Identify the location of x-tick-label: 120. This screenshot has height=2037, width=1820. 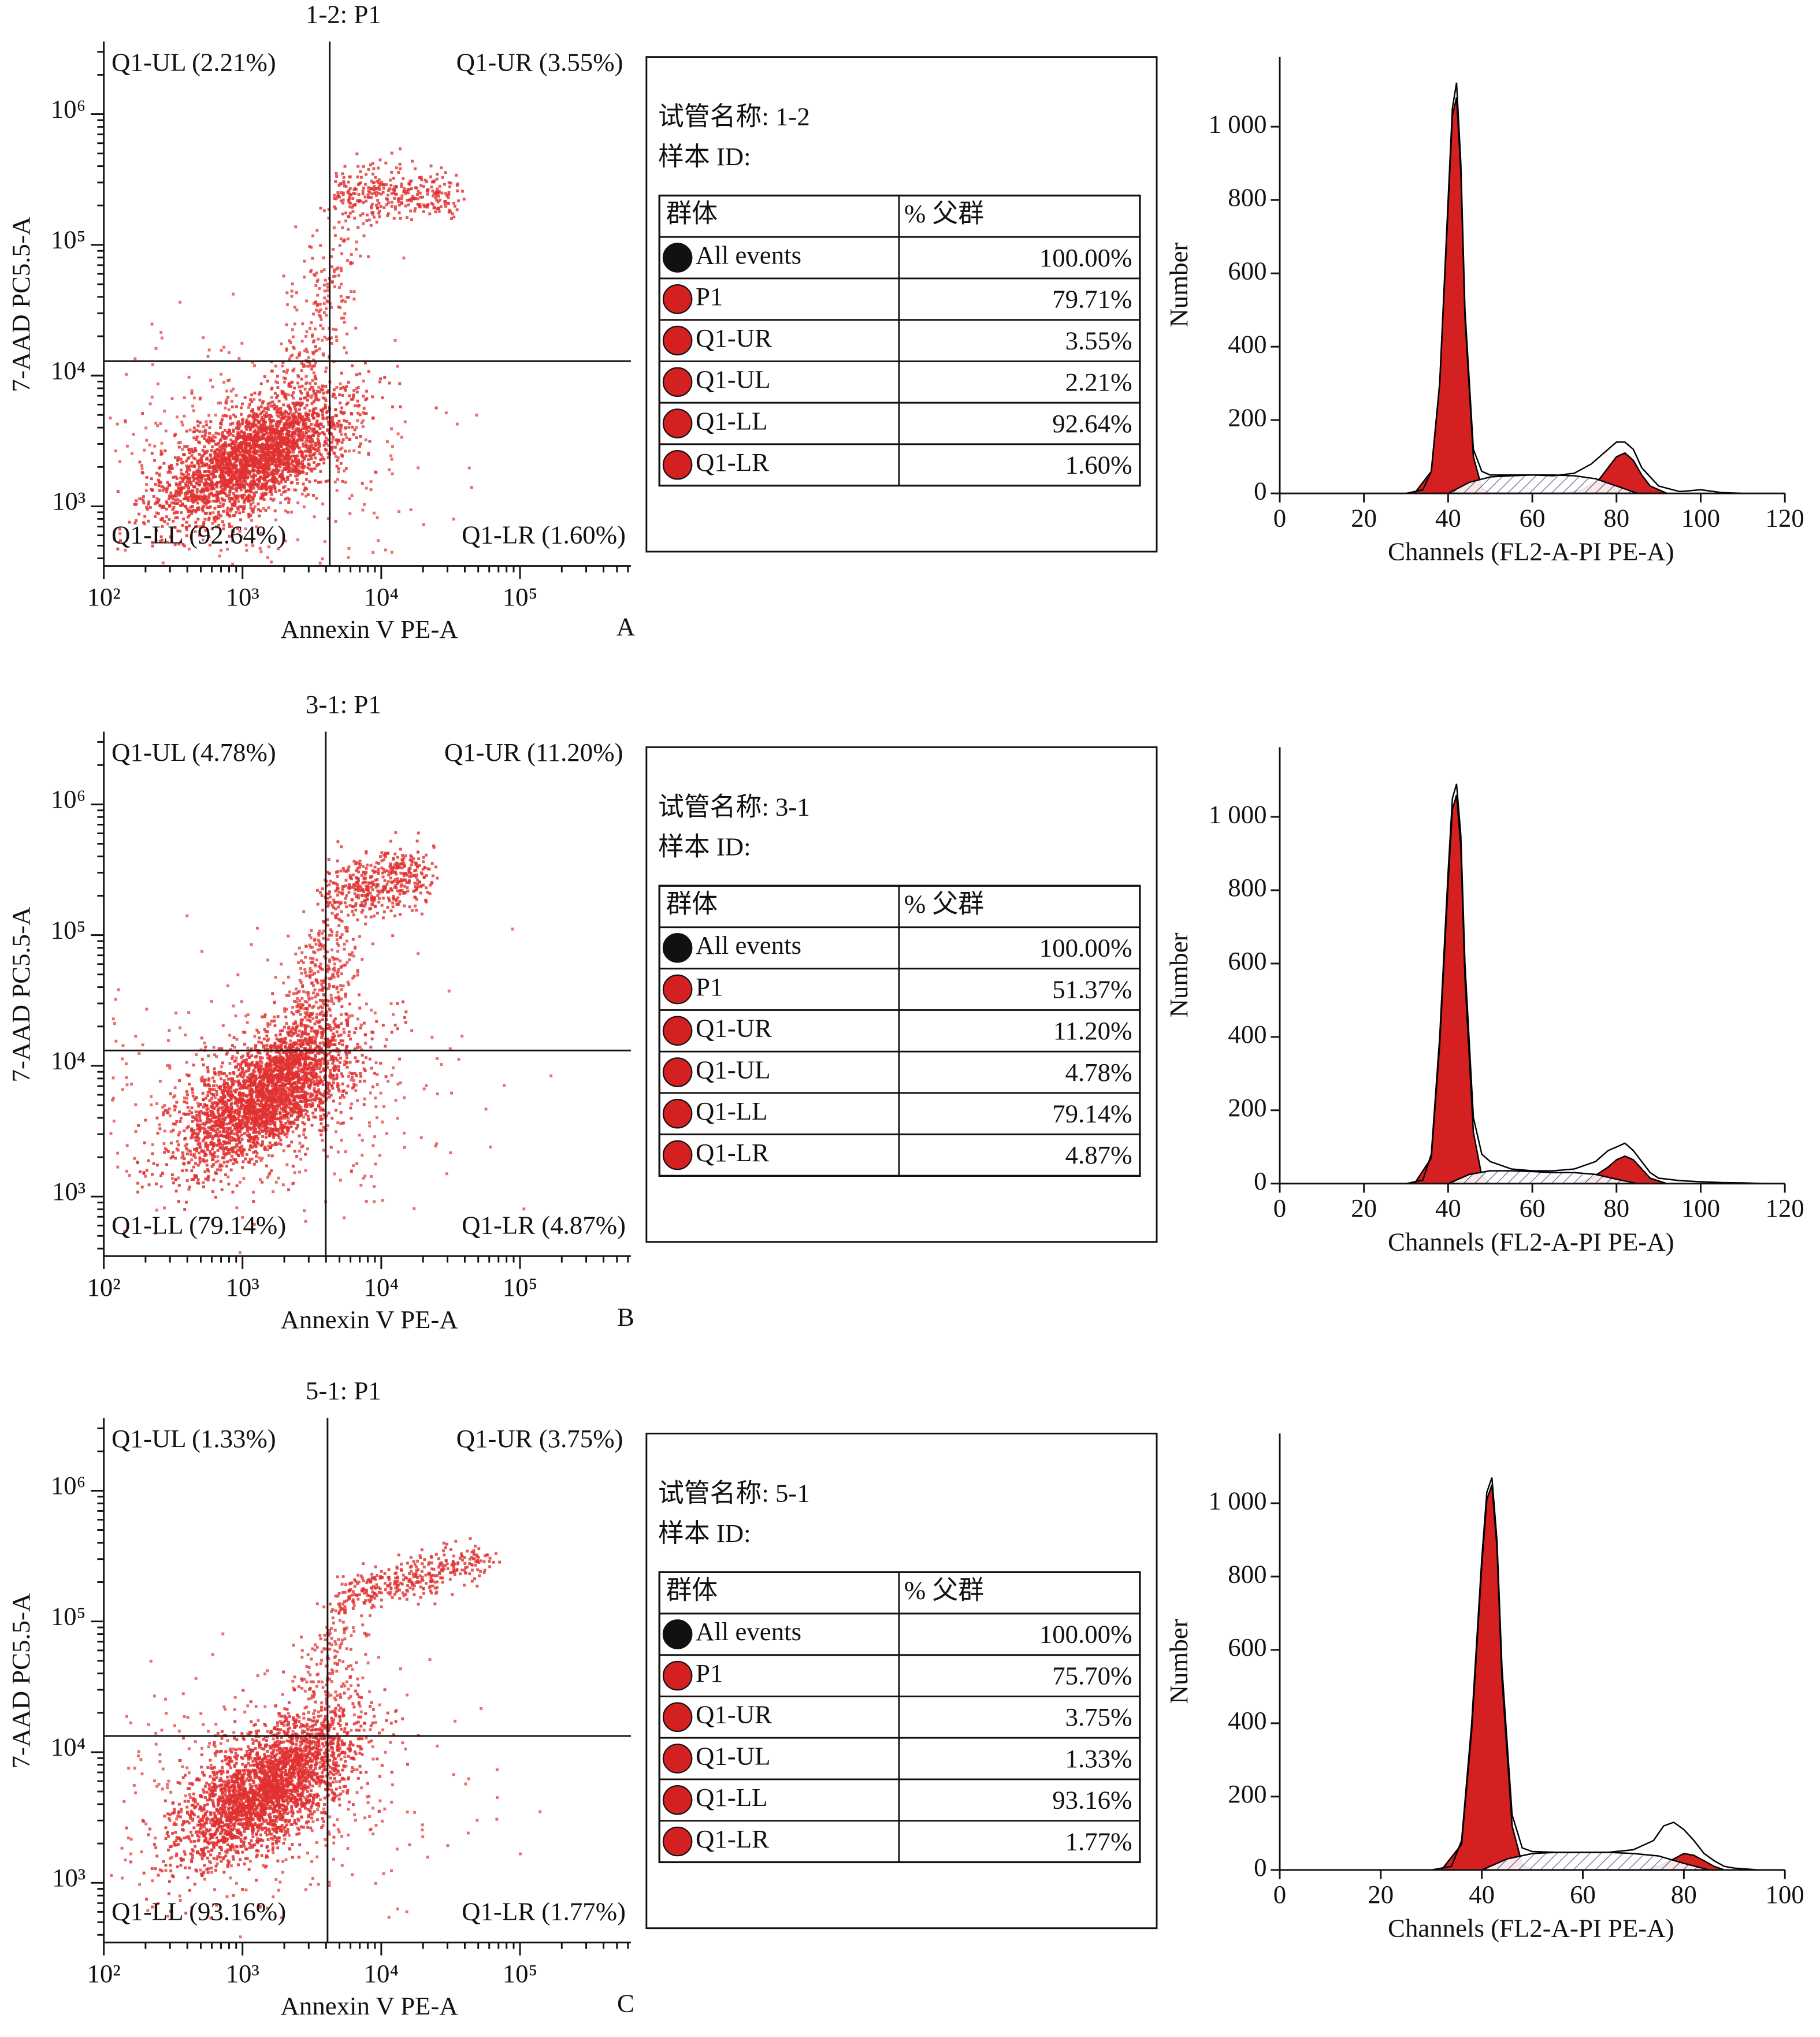
(1785, 517).